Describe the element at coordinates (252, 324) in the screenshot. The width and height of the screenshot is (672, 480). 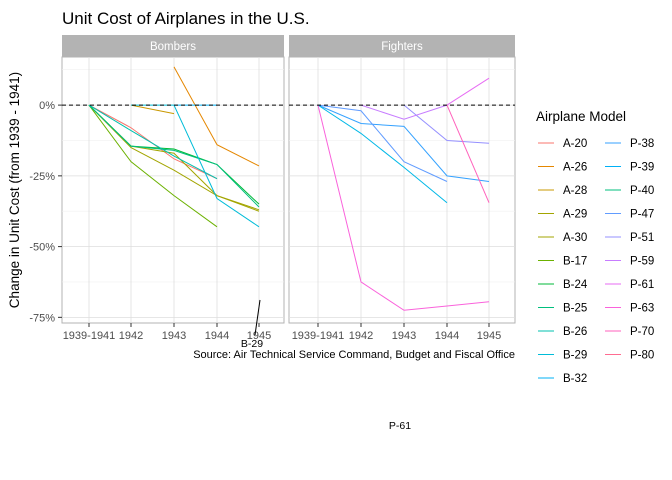
I see `annotation-b29: B-29` at that location.